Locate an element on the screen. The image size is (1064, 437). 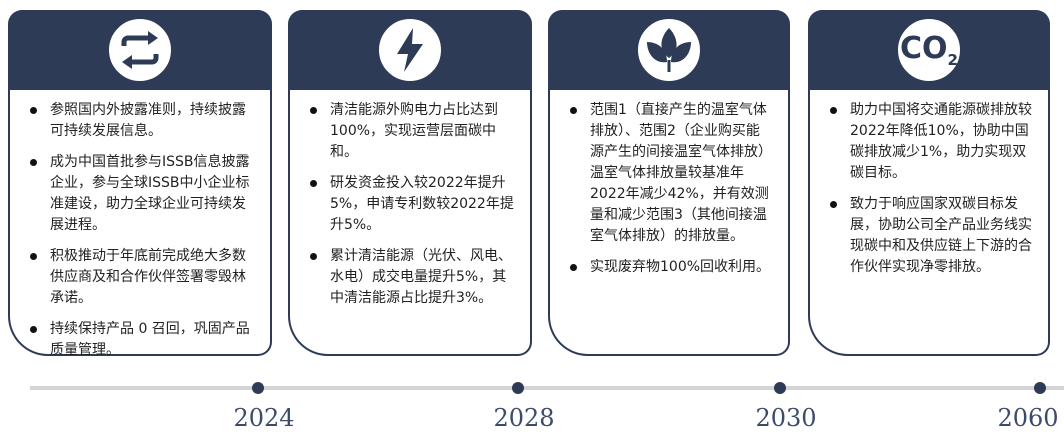
icon-text: CO2 is located at coordinates (929, 50).